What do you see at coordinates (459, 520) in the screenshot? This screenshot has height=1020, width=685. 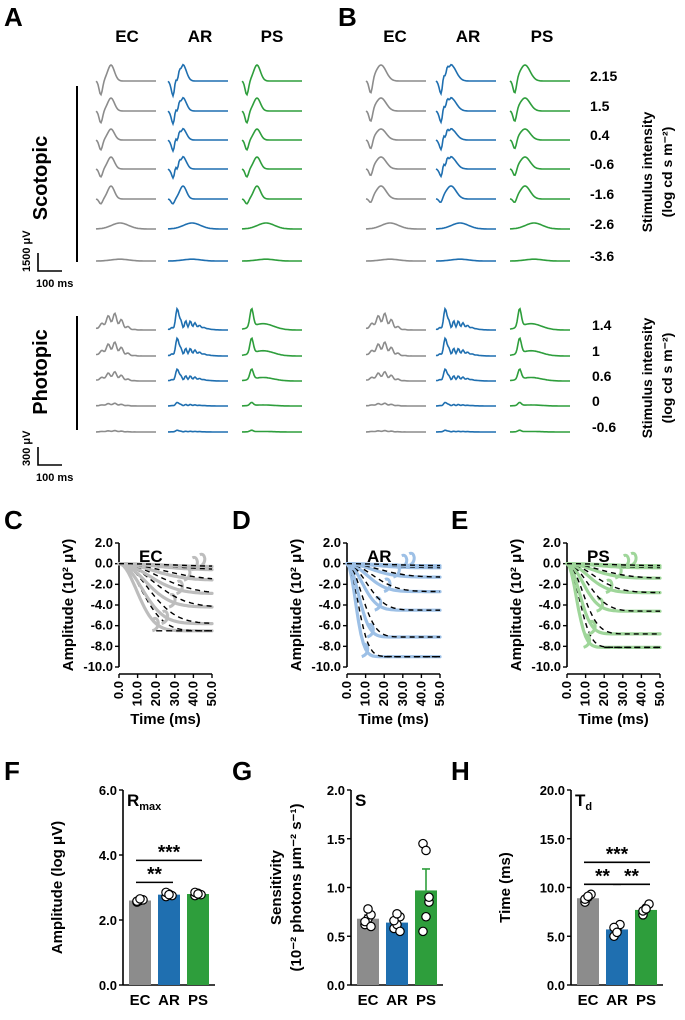 I see `panel-label-e: E` at bounding box center [459, 520].